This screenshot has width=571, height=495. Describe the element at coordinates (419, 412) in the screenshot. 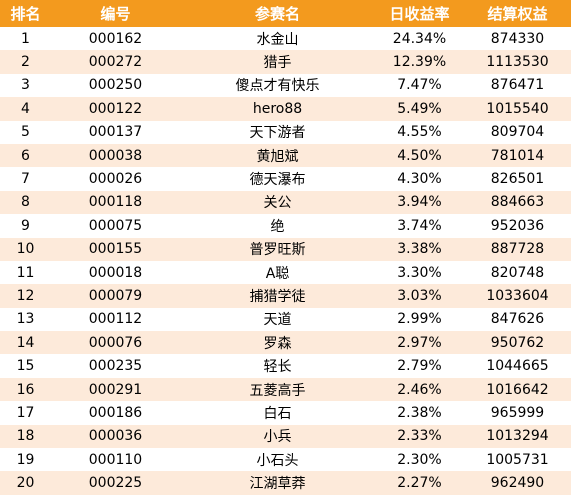

I see `daily-return-cell: 2.38%` at that location.